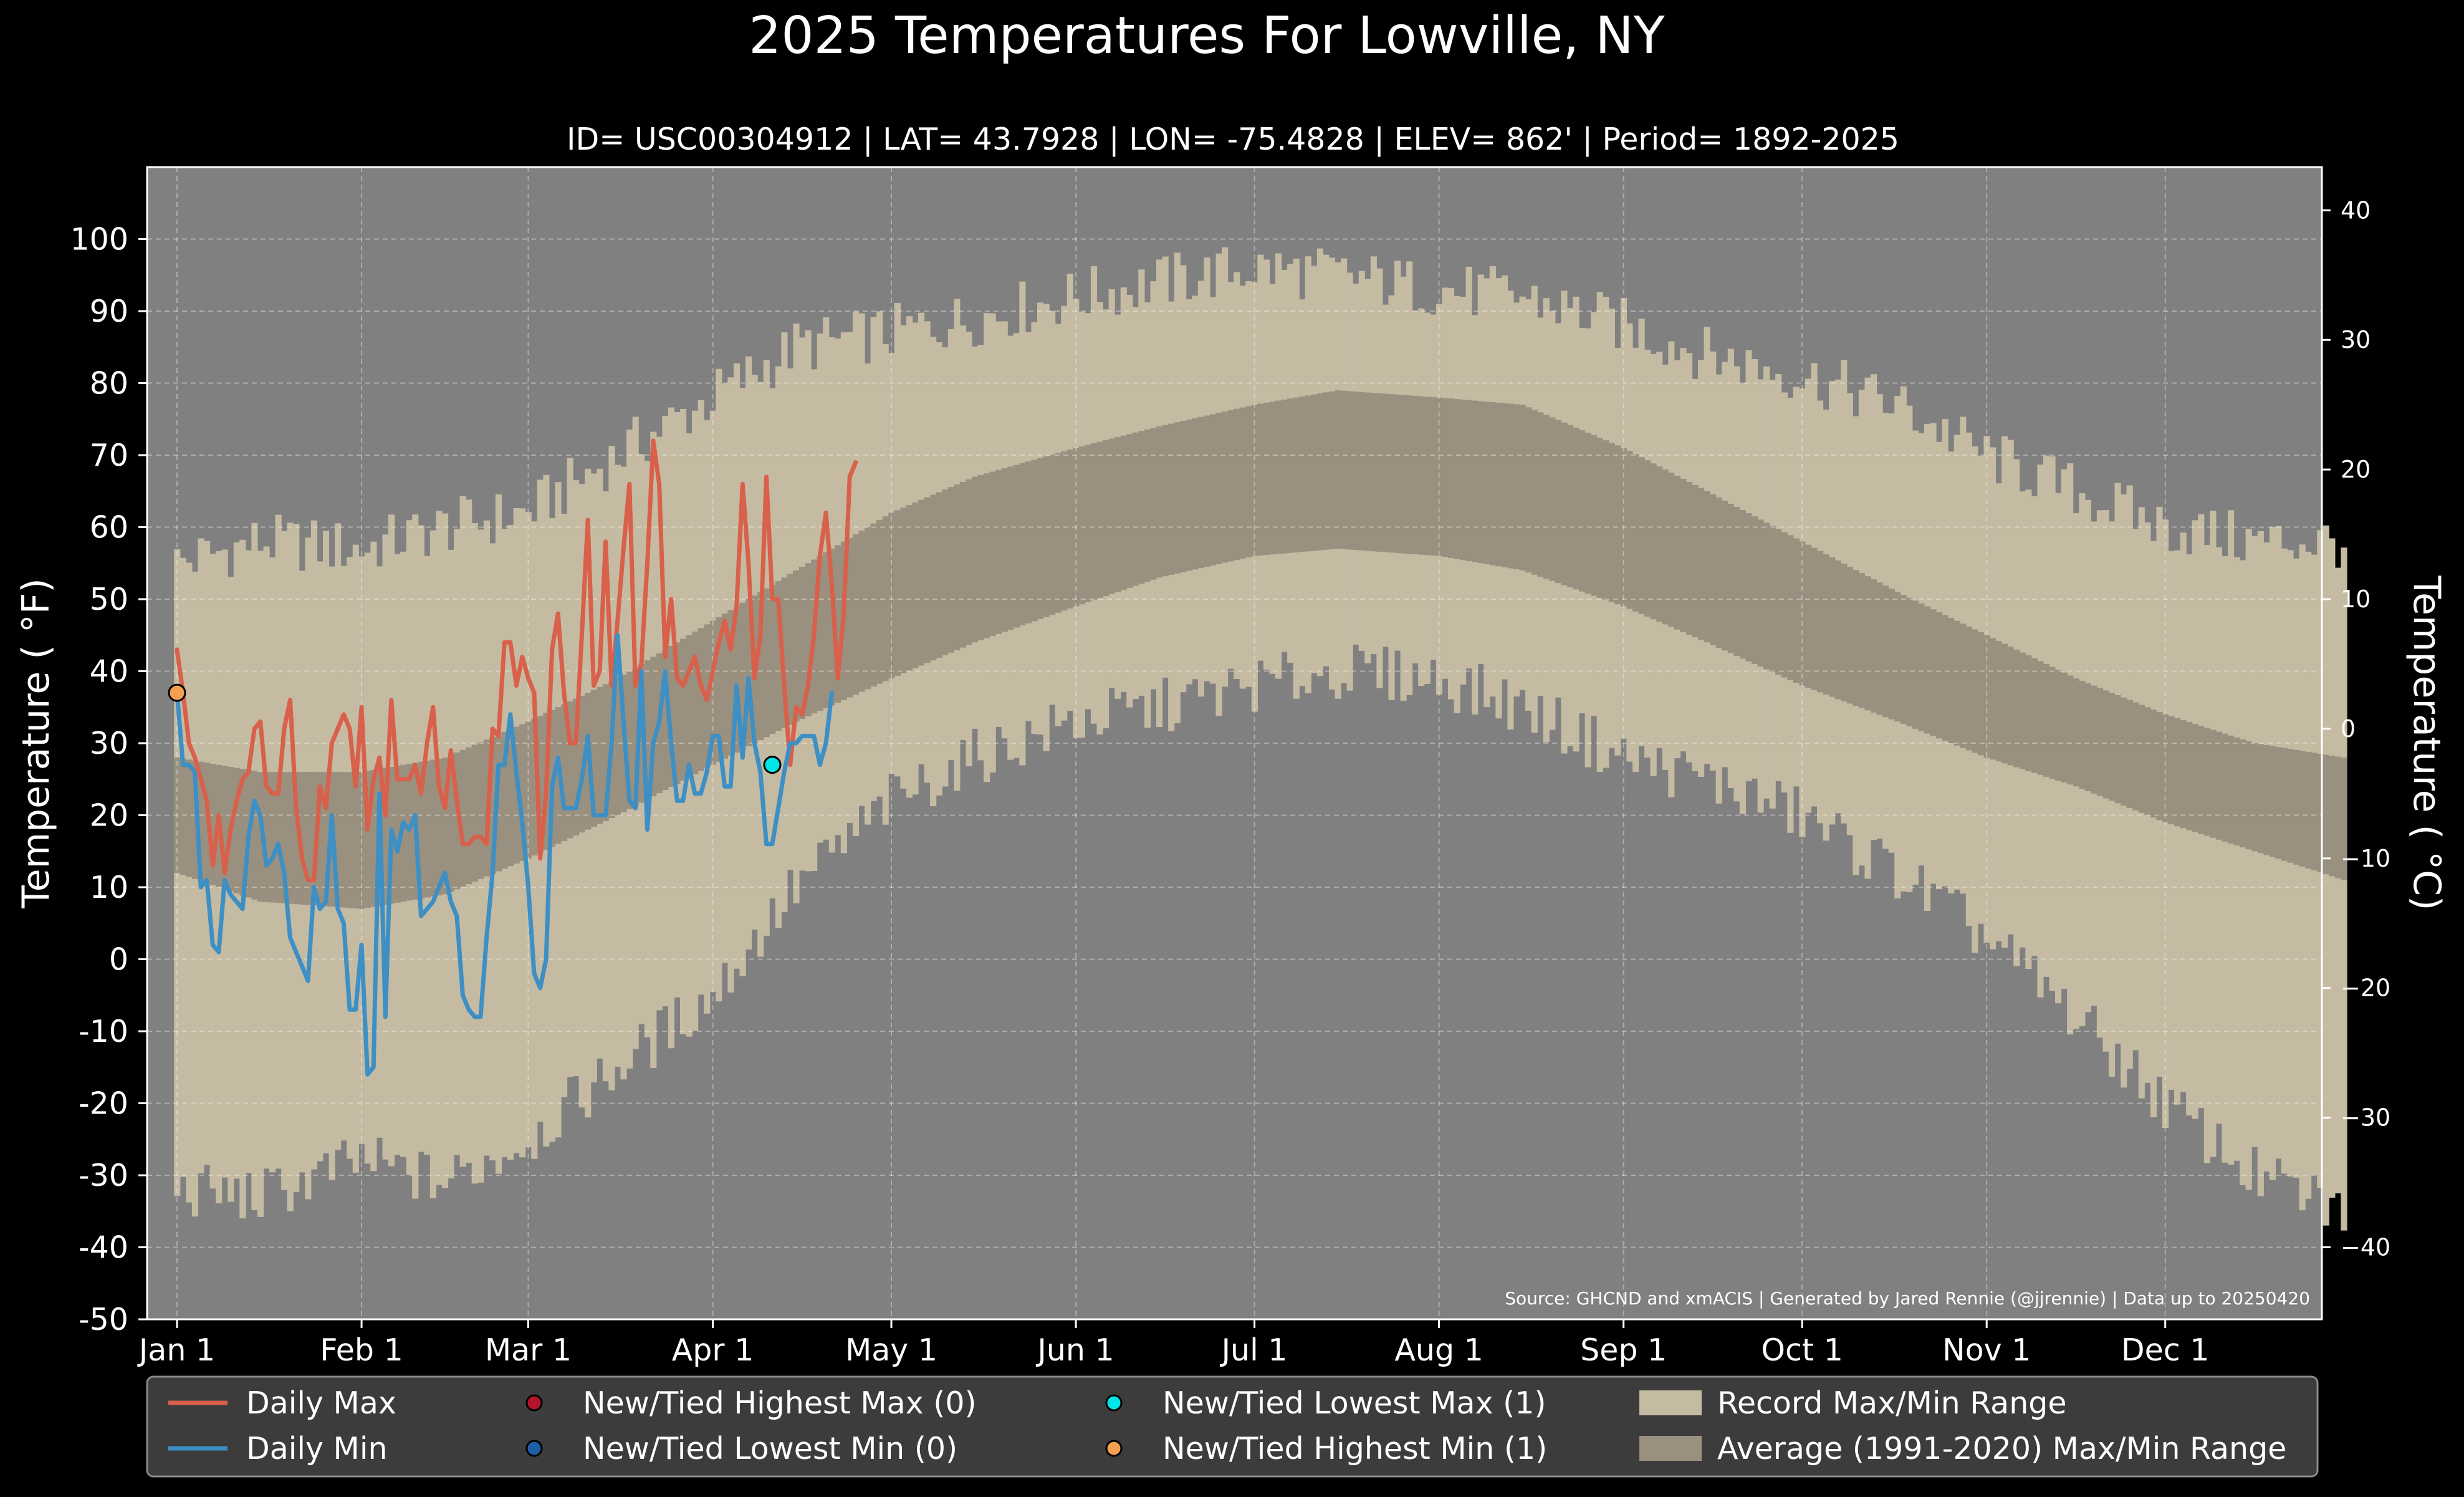 The height and width of the screenshot is (1497, 2464). Describe the element at coordinates (321, 1403) in the screenshot. I see `legend-label: Daily Max` at that location.